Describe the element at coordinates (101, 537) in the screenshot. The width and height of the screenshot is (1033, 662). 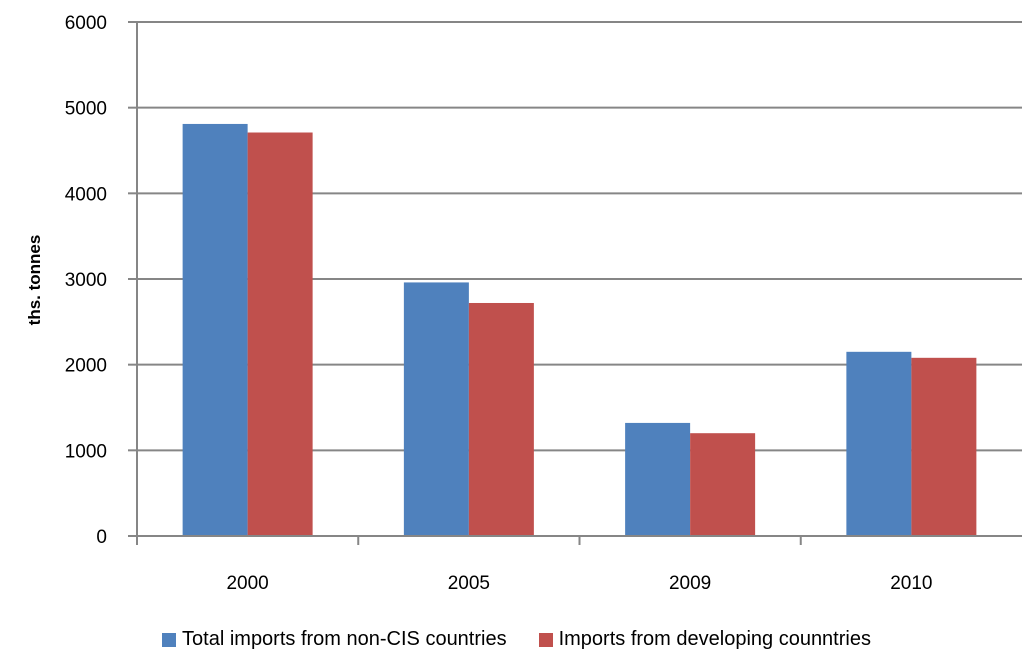
I see `y-tick-label: 0` at that location.